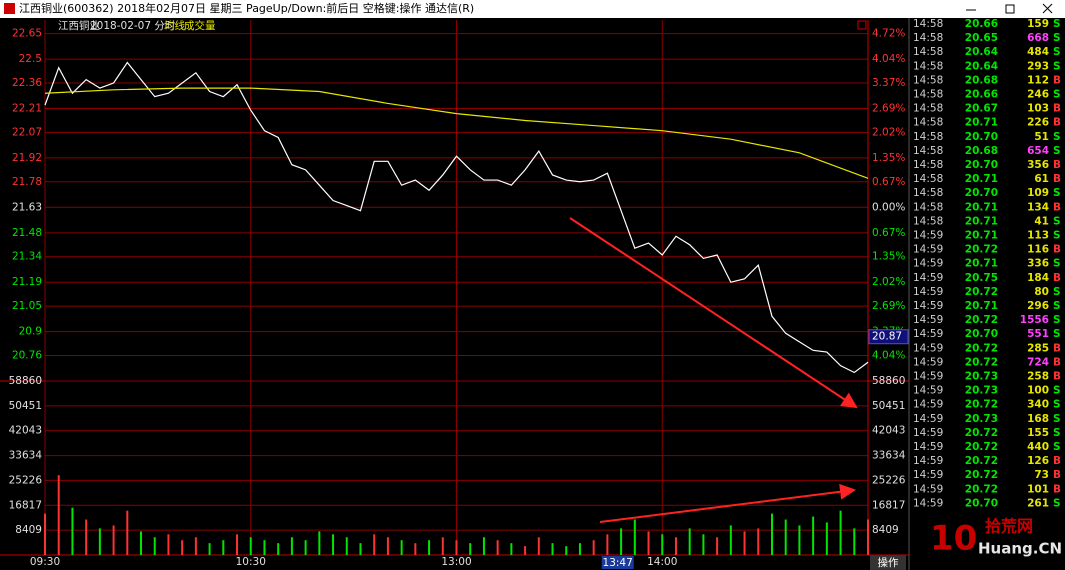 The height and width of the screenshot is (570, 1065). What do you see at coordinates (1038, 95) in the screenshot?
I see `tick-volume: 246` at bounding box center [1038, 95].